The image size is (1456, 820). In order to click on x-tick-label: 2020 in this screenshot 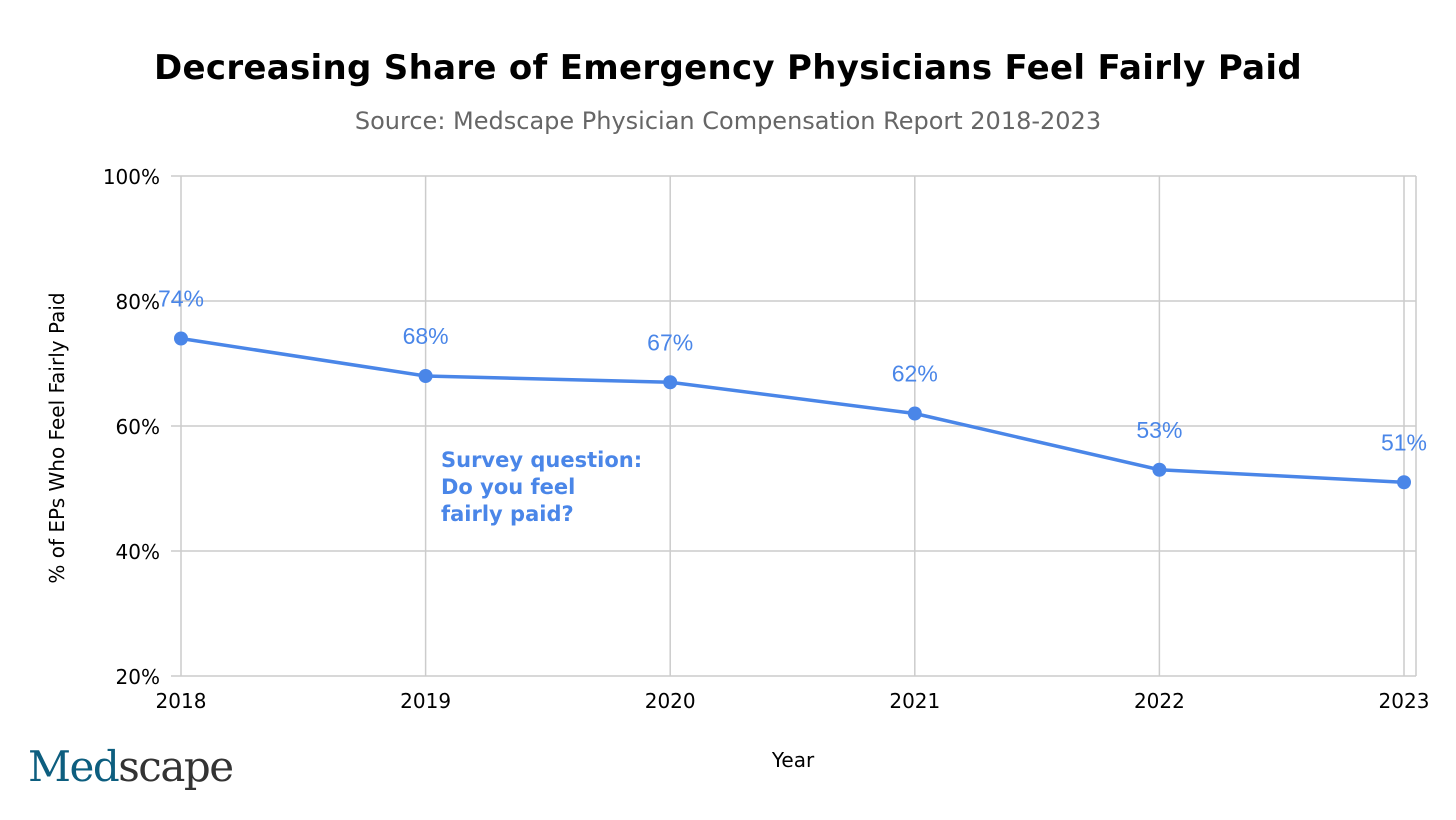, I will do `click(670, 701)`.